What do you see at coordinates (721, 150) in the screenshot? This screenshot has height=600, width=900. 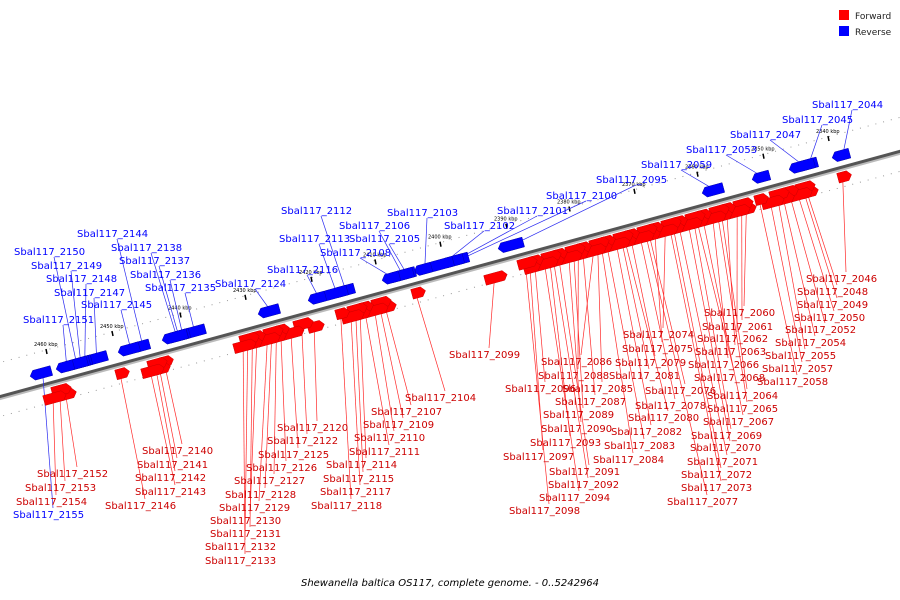 I see `reverse-gene-label: Sbal117_2053` at bounding box center [721, 150].